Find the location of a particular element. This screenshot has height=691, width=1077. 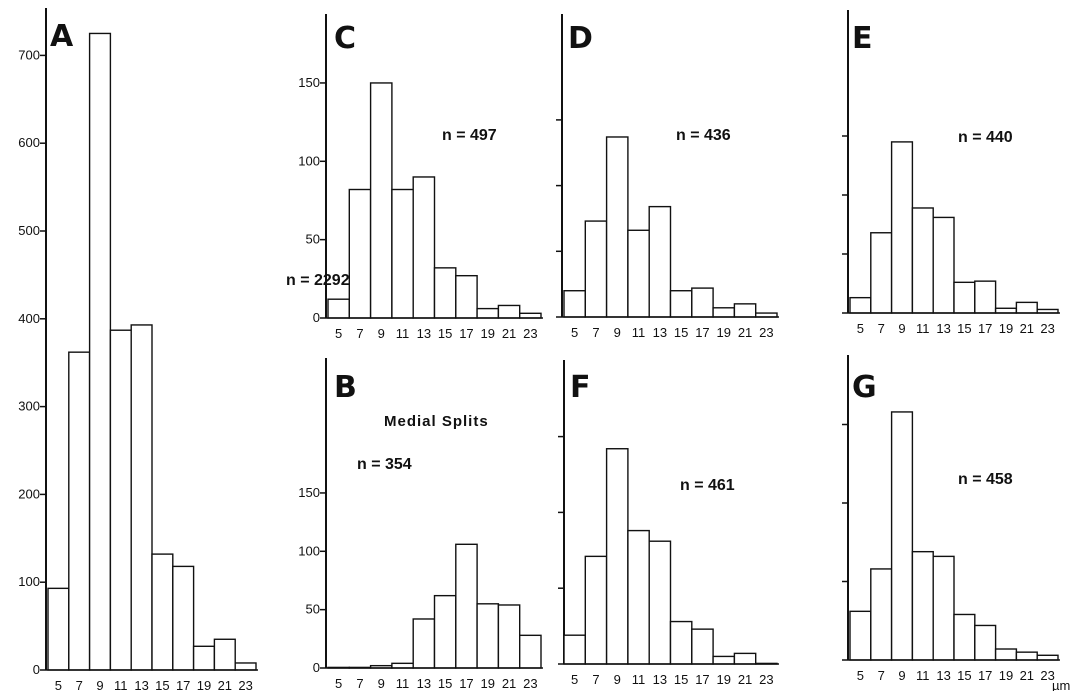

sample-size-label: n = 458 is located at coordinates (985, 479).